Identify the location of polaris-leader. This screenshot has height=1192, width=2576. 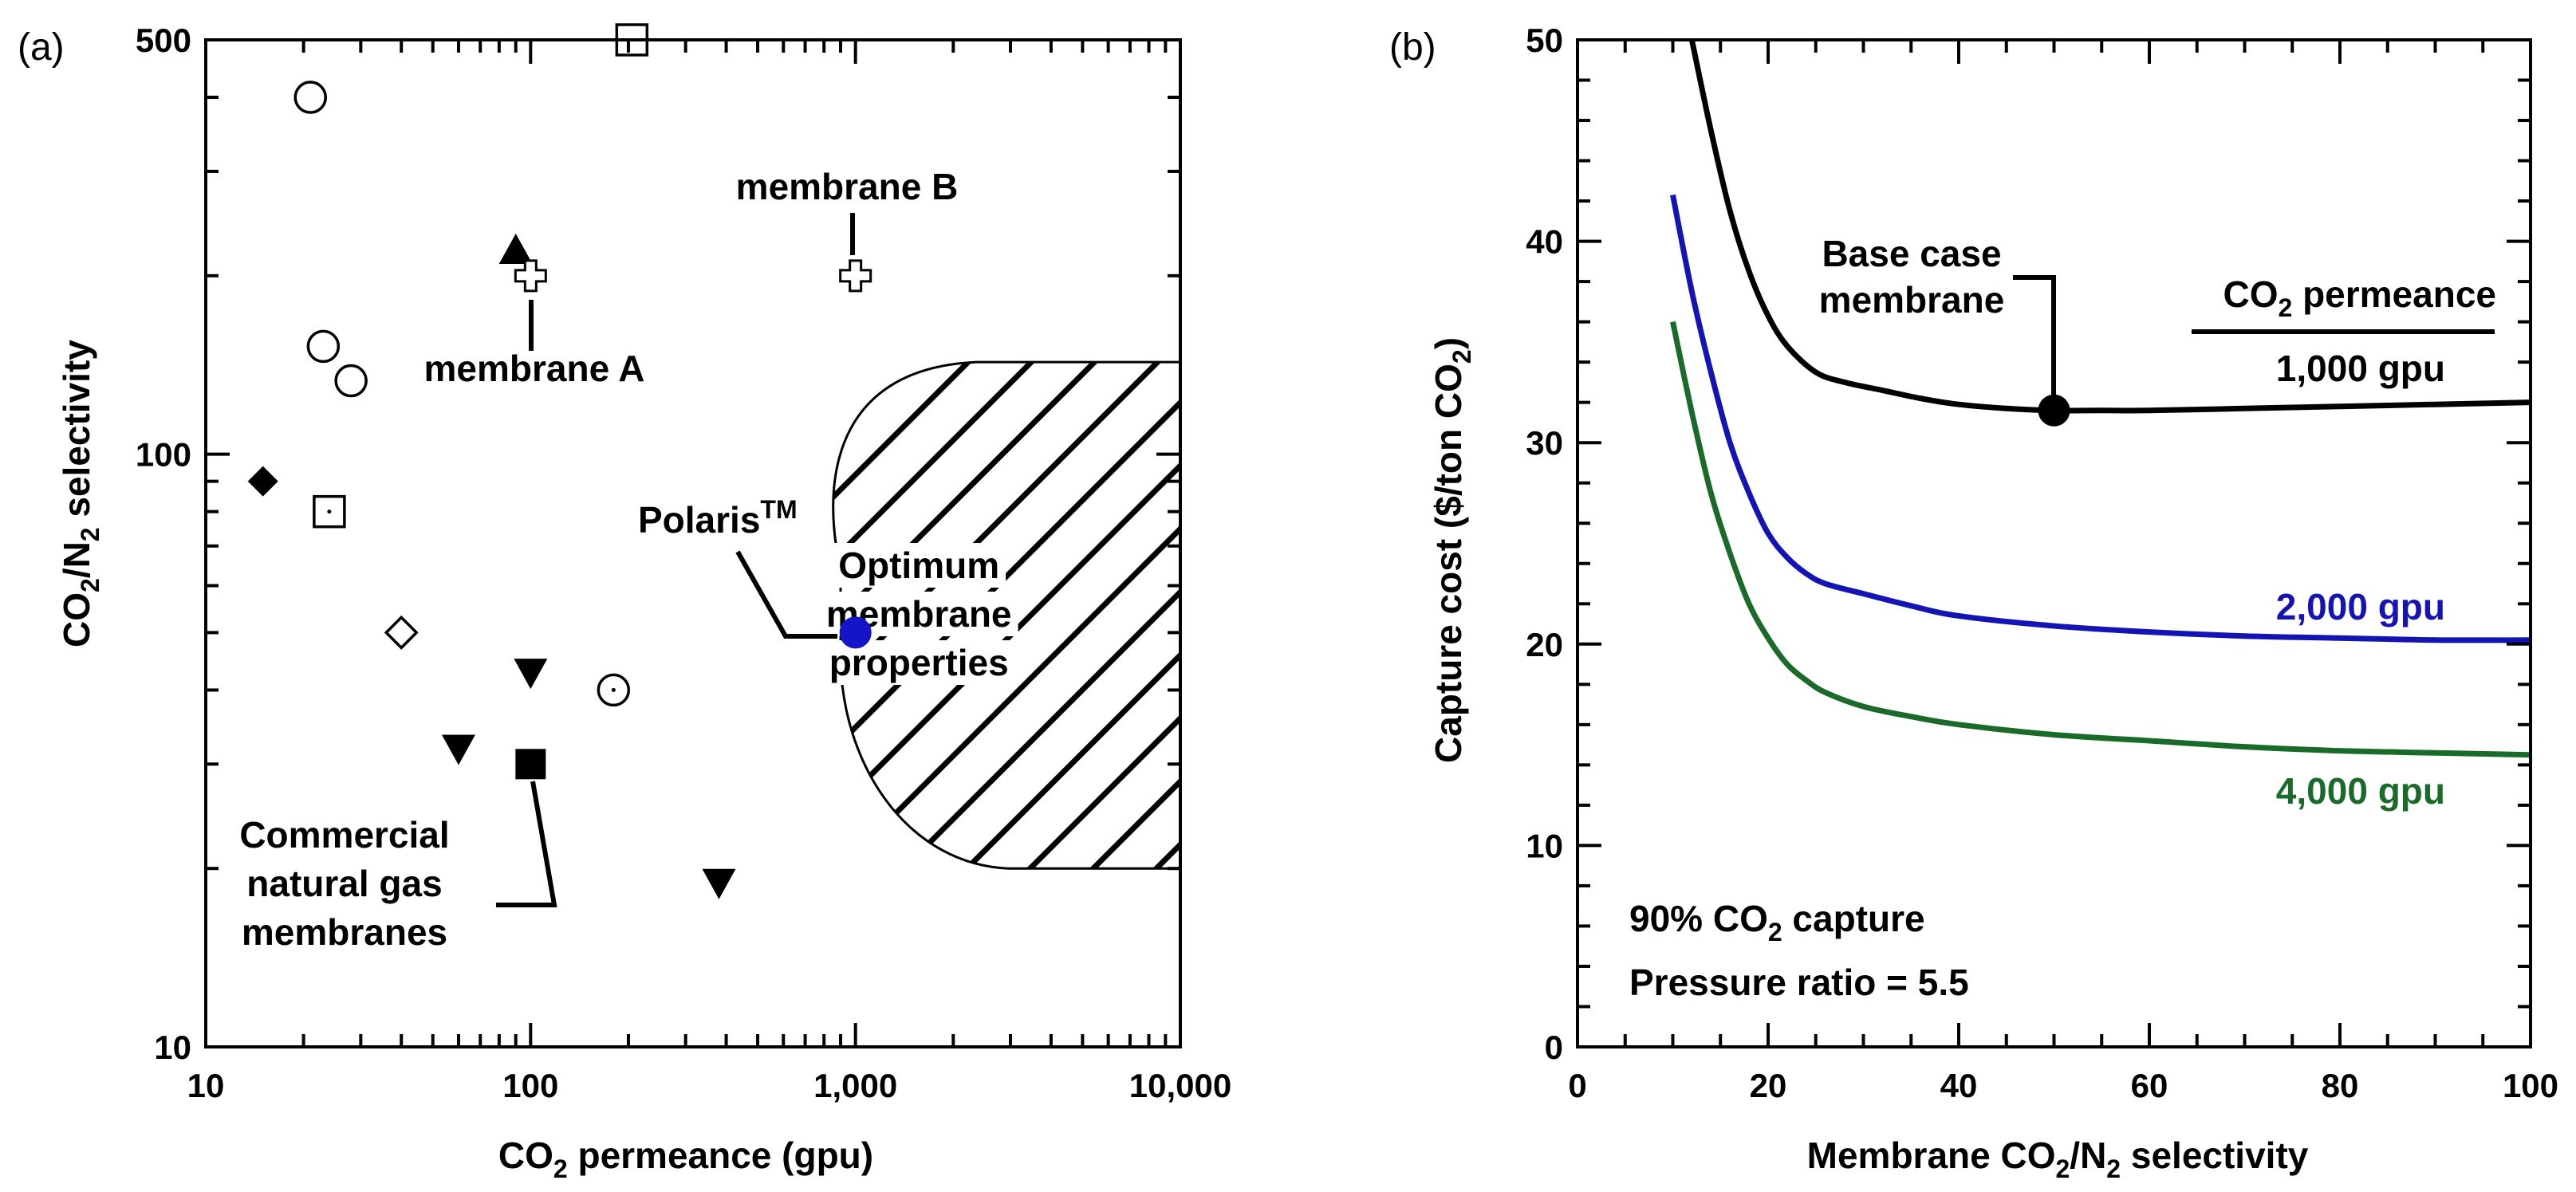
(786, 594).